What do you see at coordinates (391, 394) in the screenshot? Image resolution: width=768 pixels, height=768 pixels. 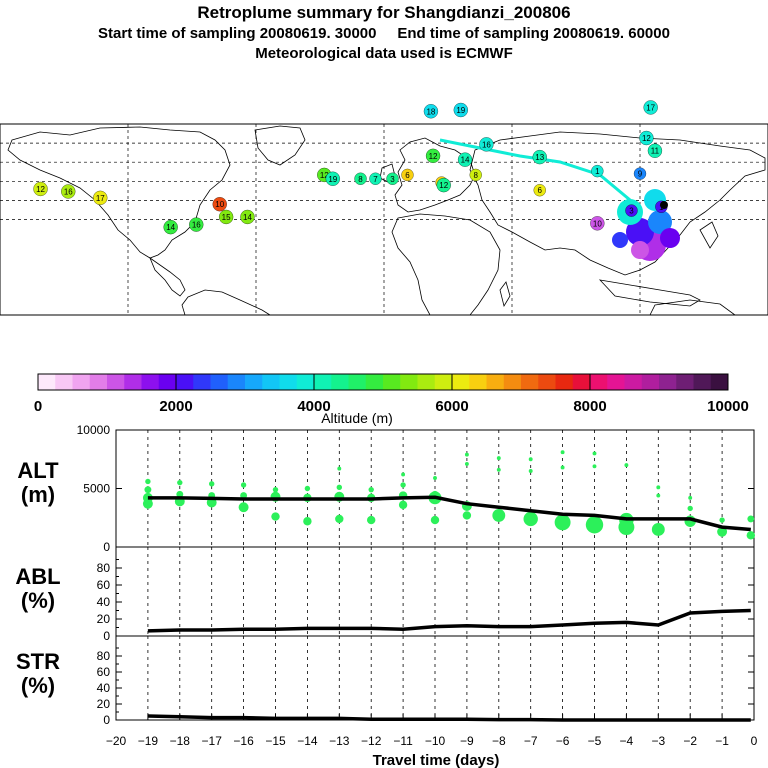 I see `altitude-colorbar: 0 2000 4000 6000 8000 10000` at bounding box center [391, 394].